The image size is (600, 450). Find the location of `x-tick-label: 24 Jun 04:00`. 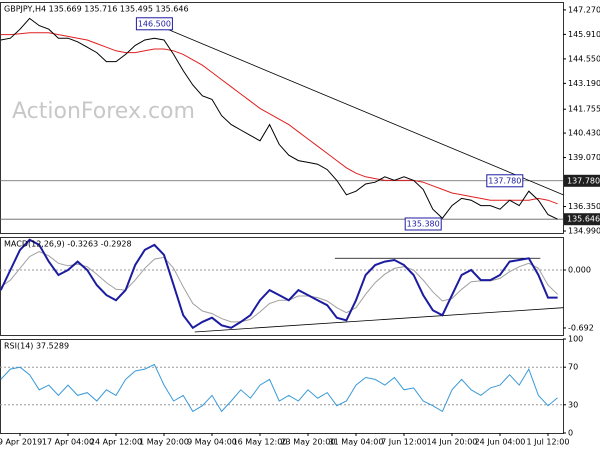

x-tick-label: 24 Jun 04:00 is located at coordinates (500, 442).